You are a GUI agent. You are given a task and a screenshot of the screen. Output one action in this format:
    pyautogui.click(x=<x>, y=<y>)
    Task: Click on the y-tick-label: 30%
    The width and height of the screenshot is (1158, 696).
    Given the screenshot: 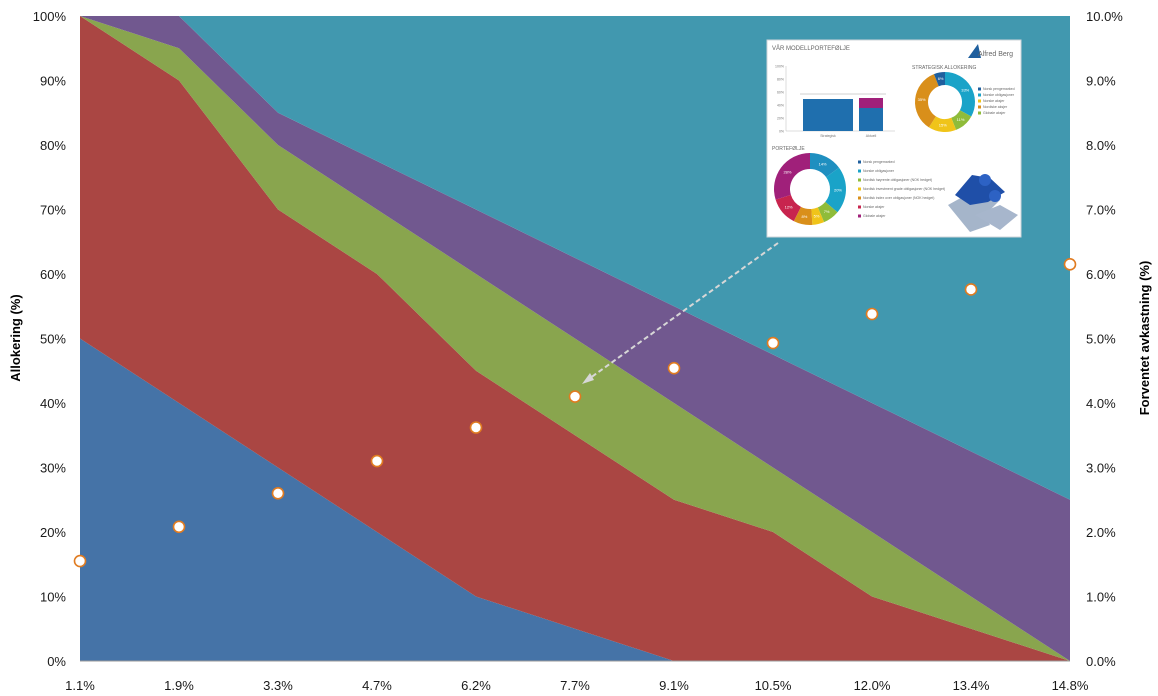 What is the action you would take?
    pyautogui.click(x=53, y=468)
    